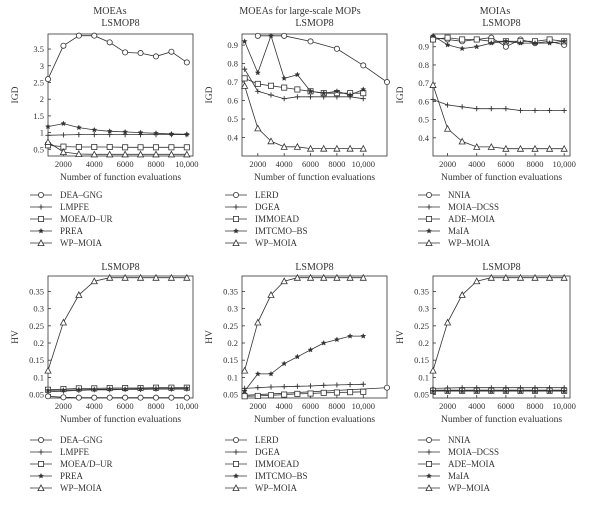  What do you see at coordinates (423, 343) in the screenshot?
I see `y-tick-label: 0.2` at bounding box center [423, 343].